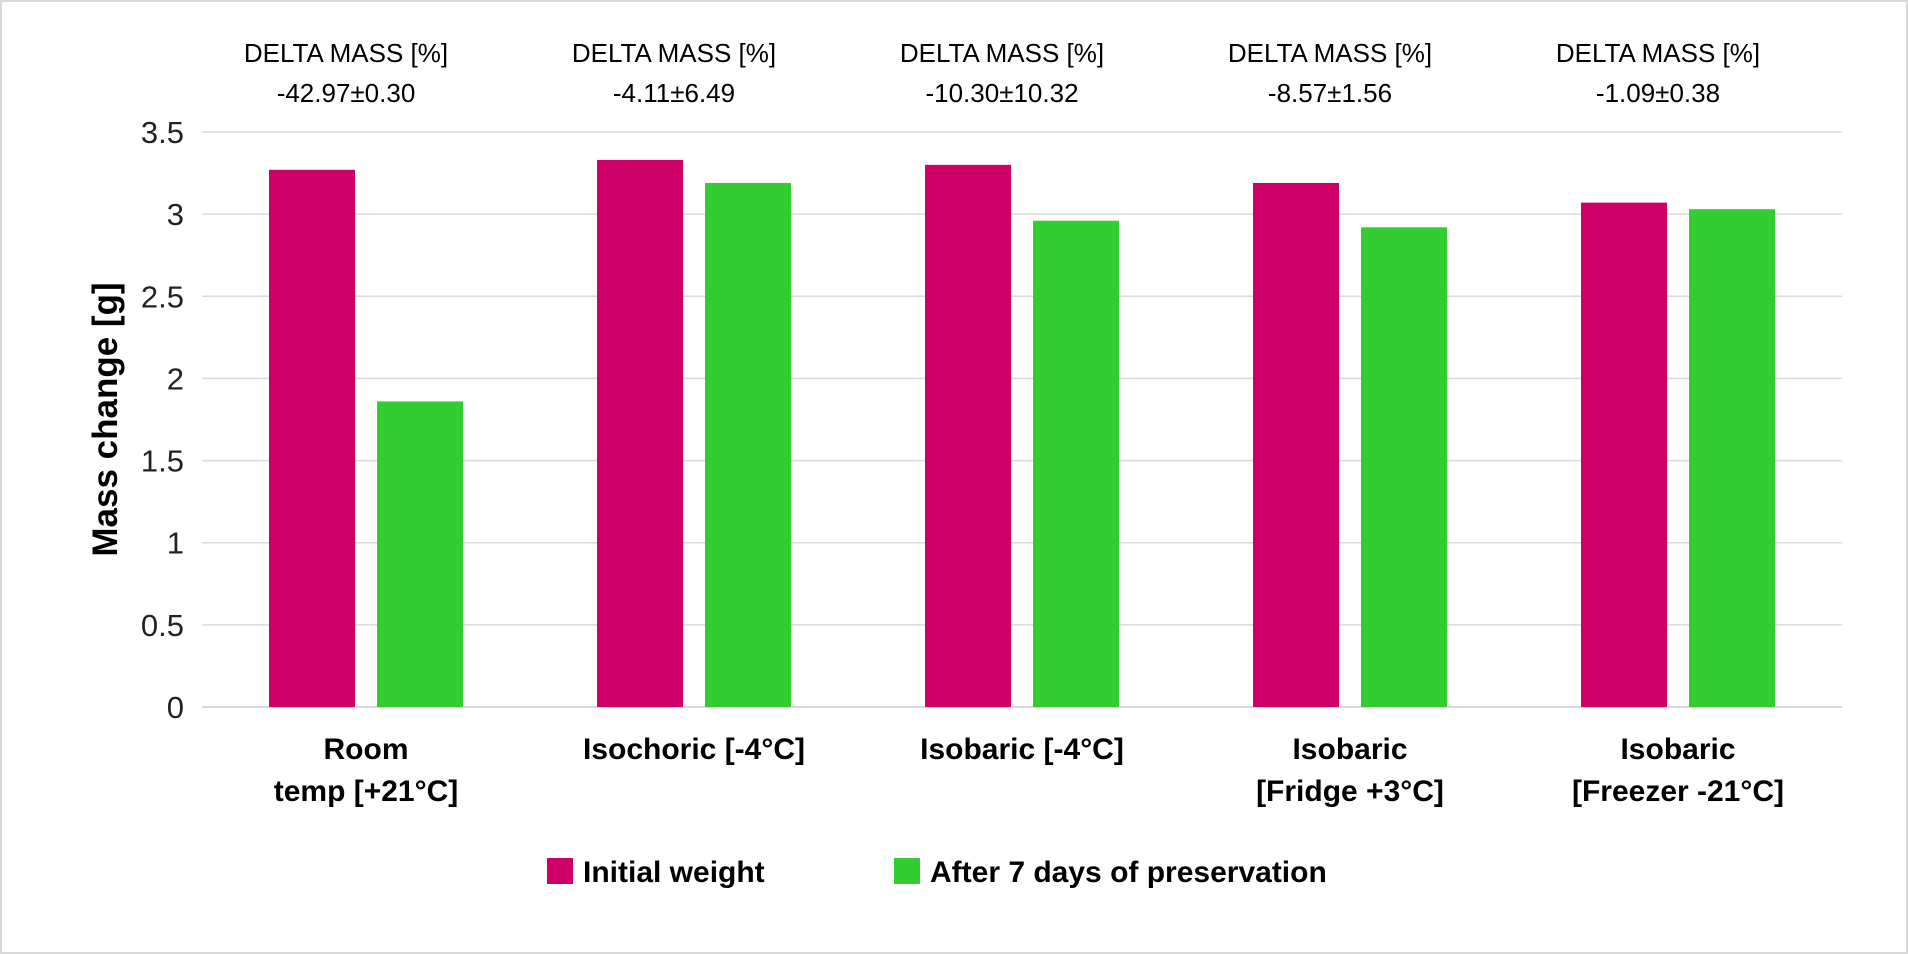 The height and width of the screenshot is (954, 1908). Describe the element at coordinates (560, 871) in the screenshot. I see `legend-swatch-initial-weight` at that location.